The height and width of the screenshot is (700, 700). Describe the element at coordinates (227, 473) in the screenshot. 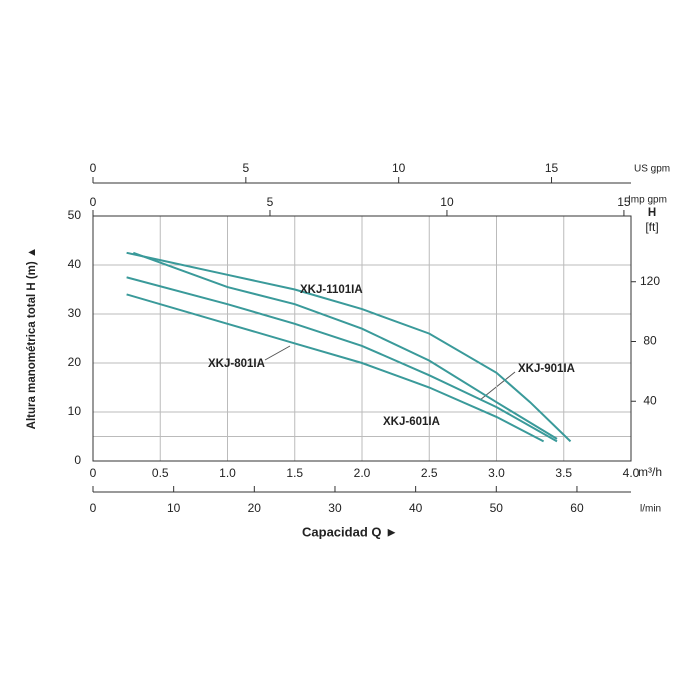

I see `x-tick-label: 1.0` at that location.